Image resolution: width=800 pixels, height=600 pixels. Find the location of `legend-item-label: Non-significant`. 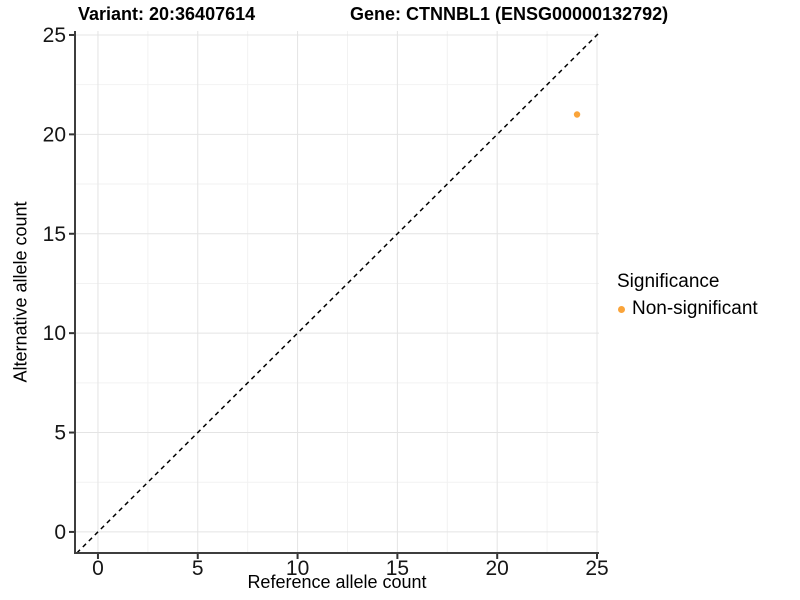

legend-item-label: Non-significant is located at coordinates (695, 308).